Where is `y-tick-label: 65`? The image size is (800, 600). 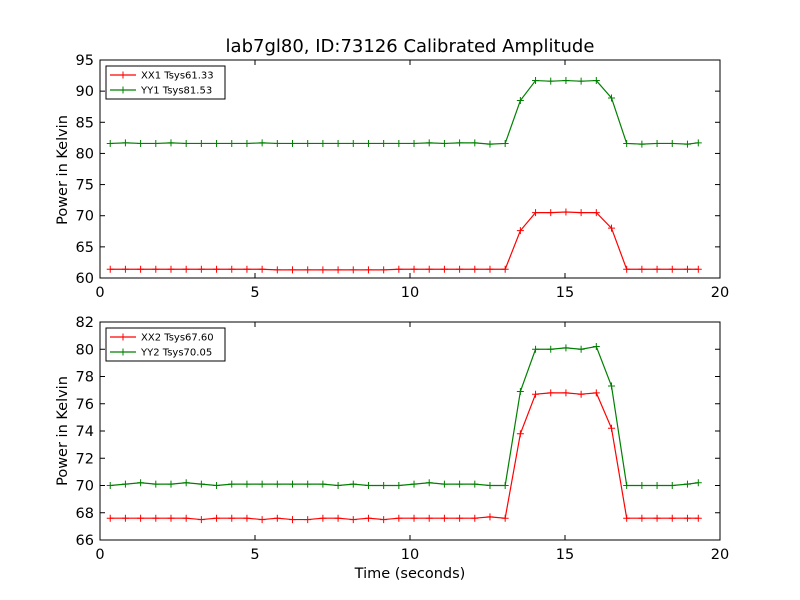
y-tick-label: 65 is located at coordinates (85, 248).